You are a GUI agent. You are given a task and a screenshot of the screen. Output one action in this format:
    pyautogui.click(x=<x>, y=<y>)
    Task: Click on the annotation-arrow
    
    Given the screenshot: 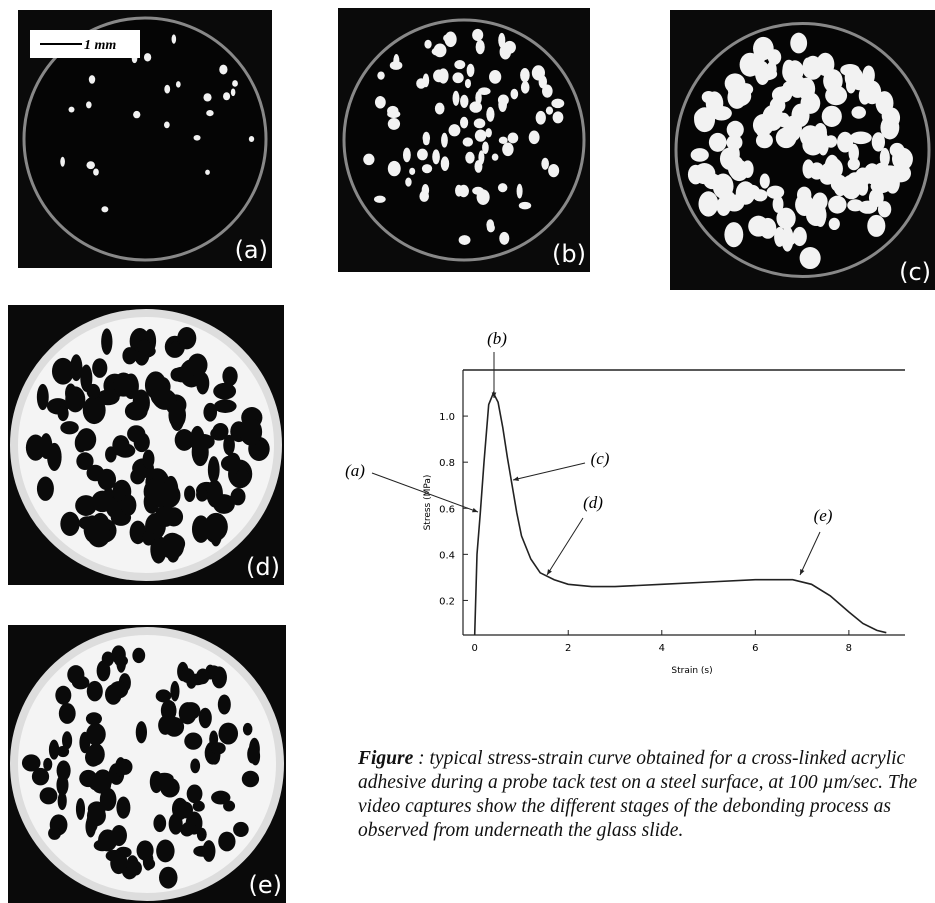 What is the action you would take?
    pyautogui.click(x=810, y=553)
    